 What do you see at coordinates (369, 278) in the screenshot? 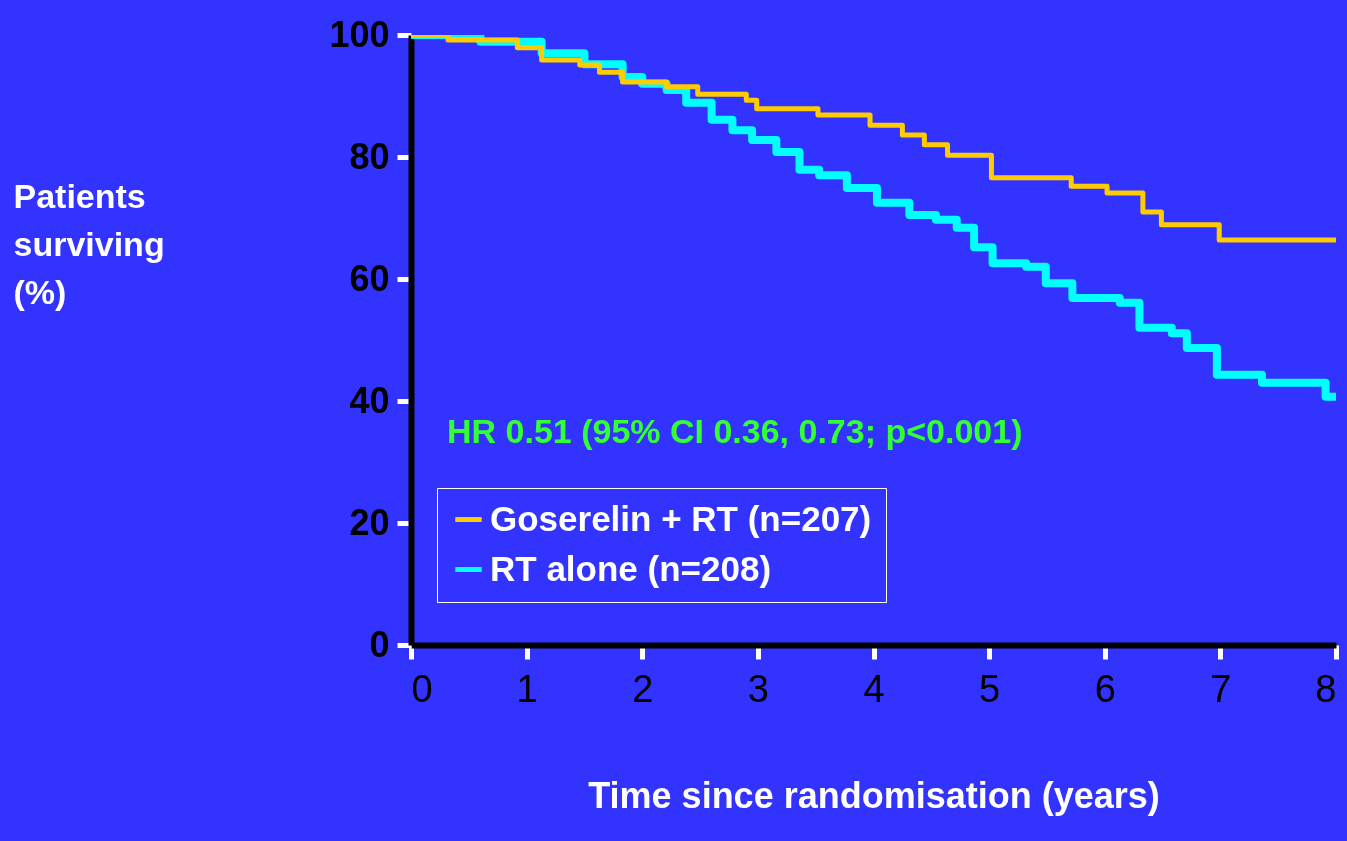
I see `y-tick-label: 60` at bounding box center [369, 278].